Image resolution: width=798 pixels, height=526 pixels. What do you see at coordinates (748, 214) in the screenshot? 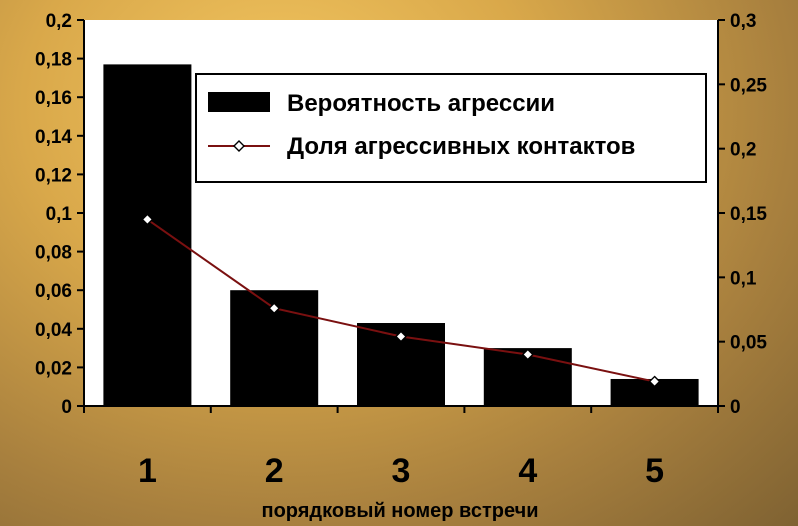
I see `right-tick-label: 0,15` at bounding box center [748, 214].